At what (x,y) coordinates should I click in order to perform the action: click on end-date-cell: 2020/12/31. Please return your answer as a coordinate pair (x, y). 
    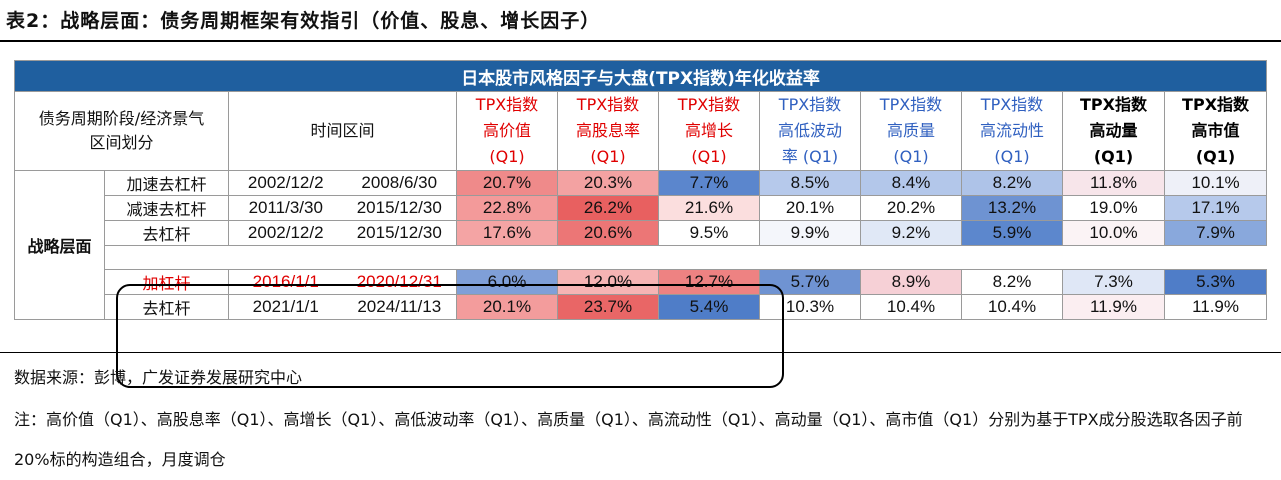
    Looking at the image, I should click on (399, 282).